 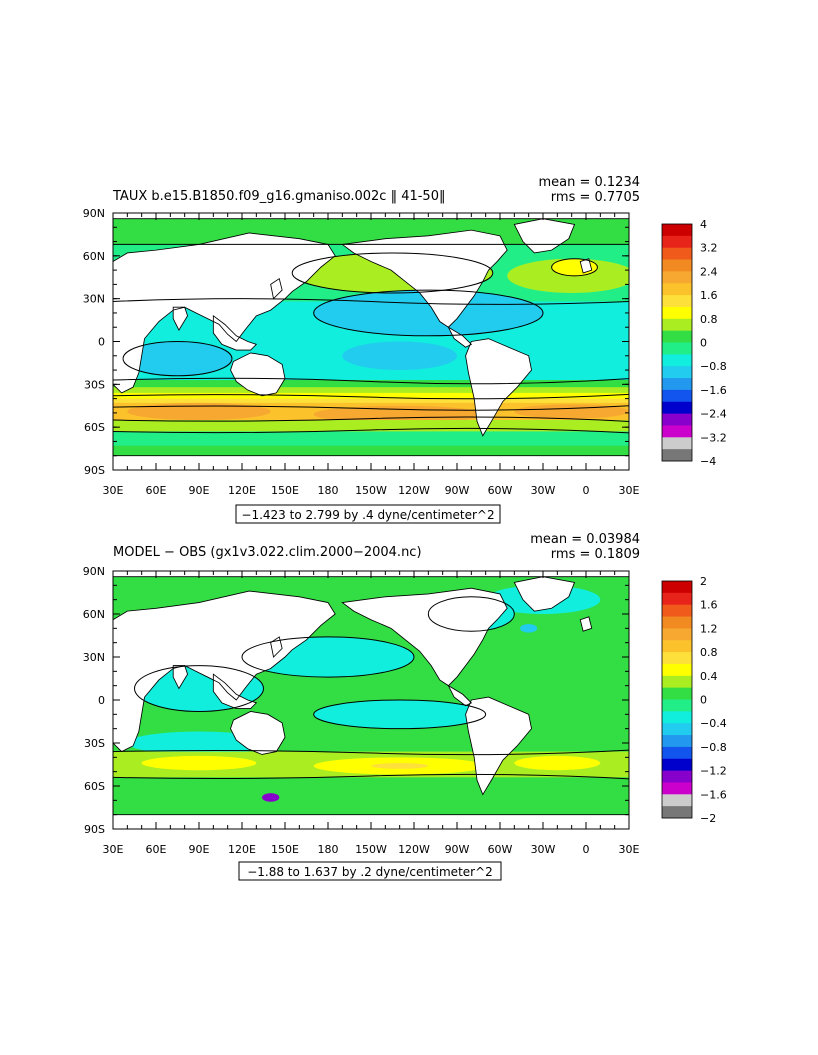 What do you see at coordinates (713, 437) in the screenshot?
I see `colorbar-label: −3.2` at bounding box center [713, 437].